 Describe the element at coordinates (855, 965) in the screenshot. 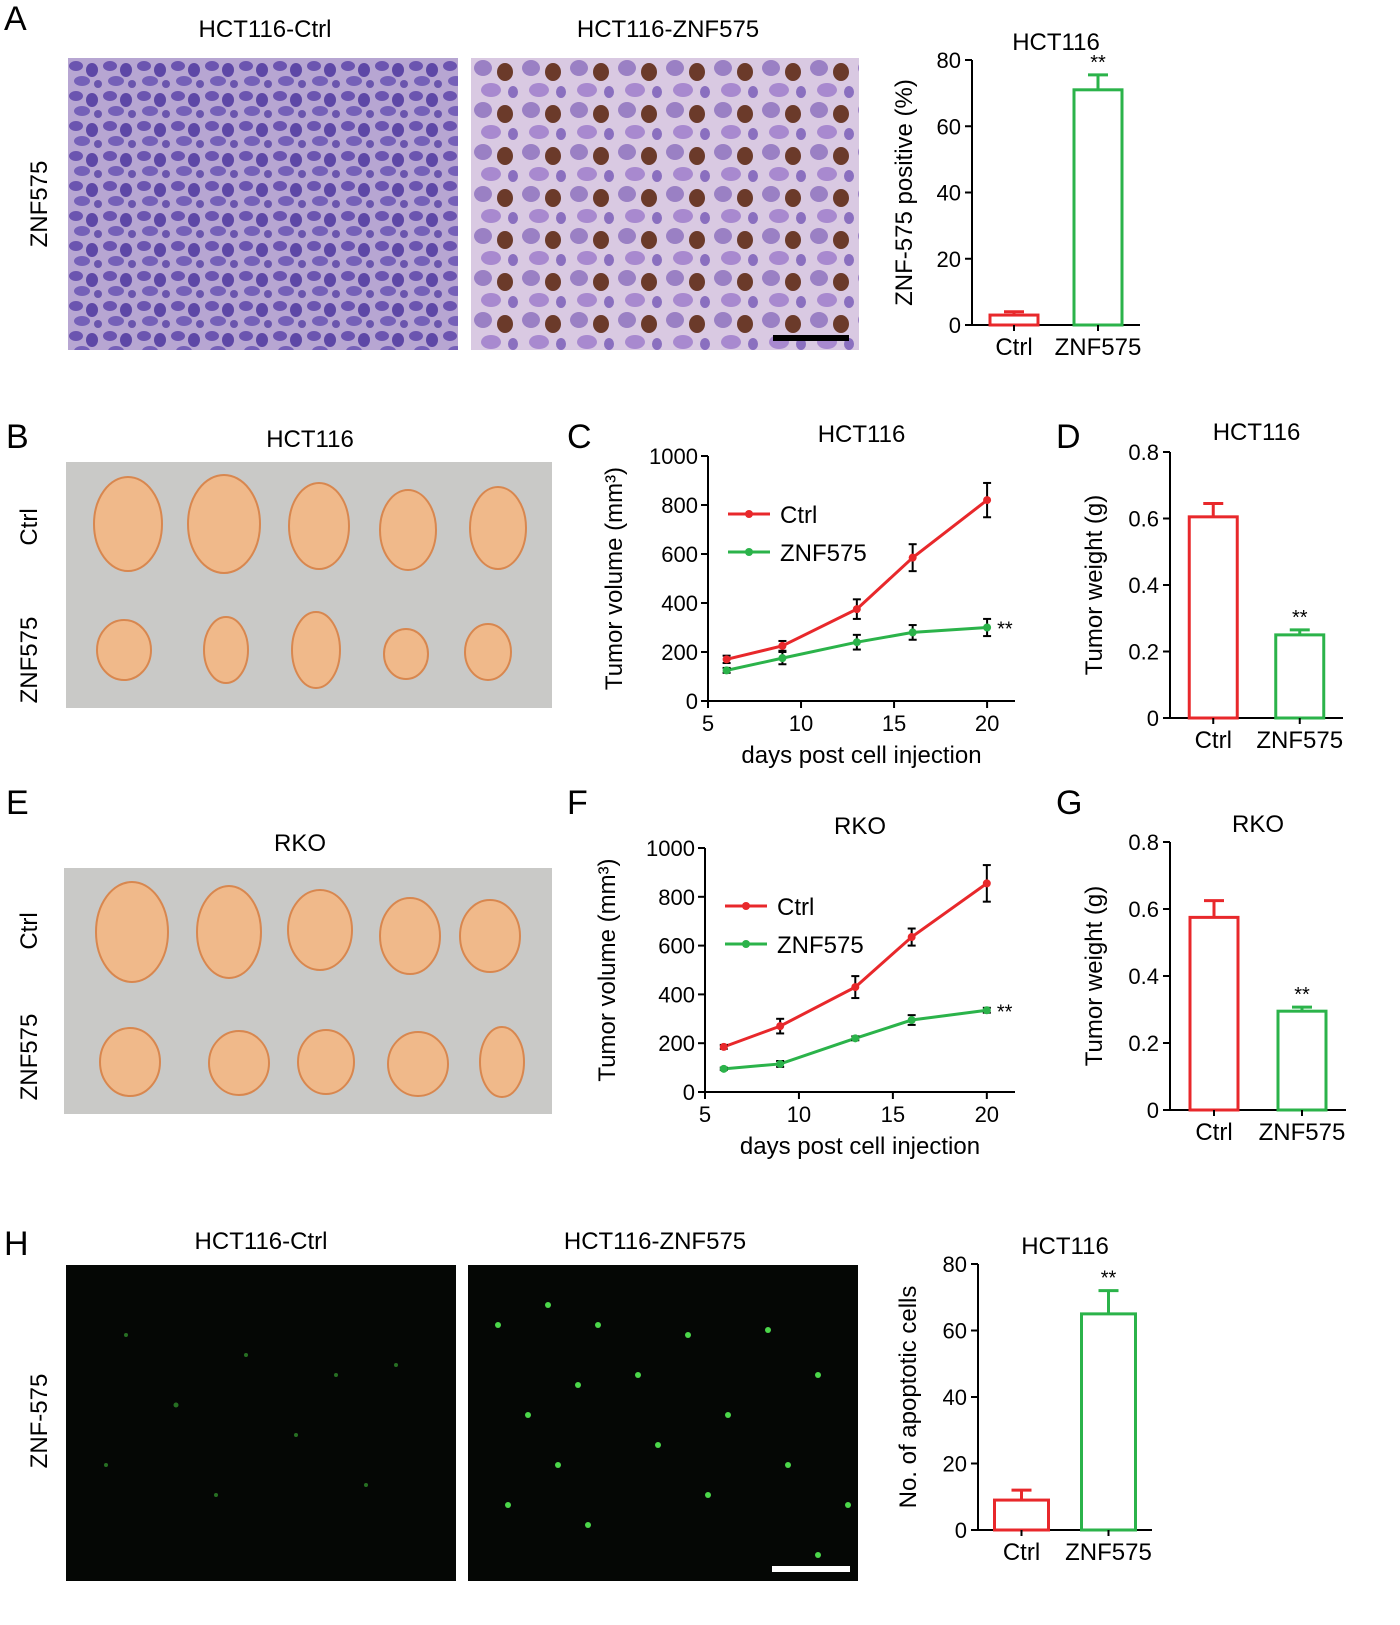

I see `series-line-ctrl` at that location.